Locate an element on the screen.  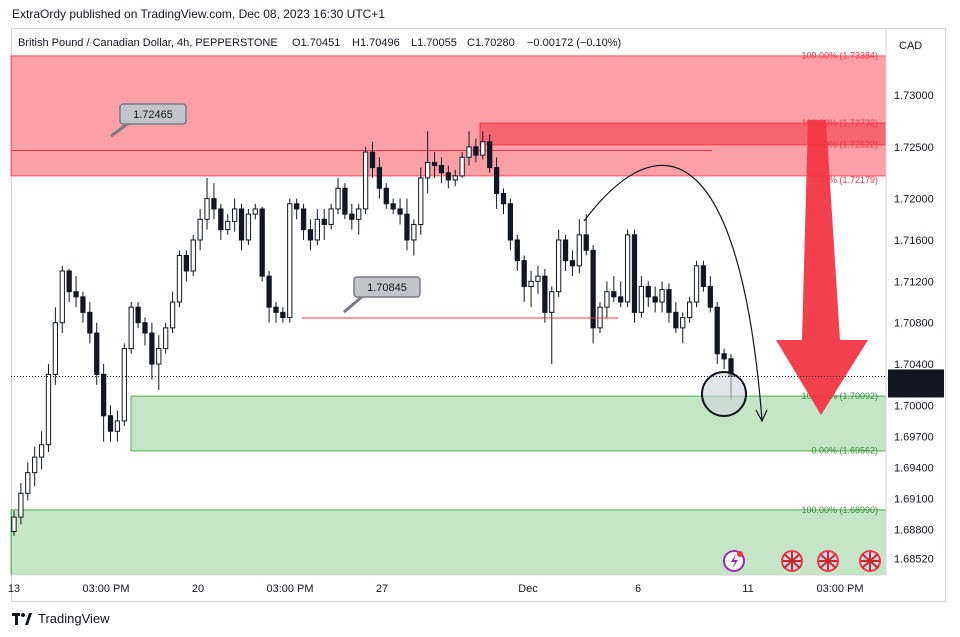
demand-zone-lower is located at coordinates (448, 542).